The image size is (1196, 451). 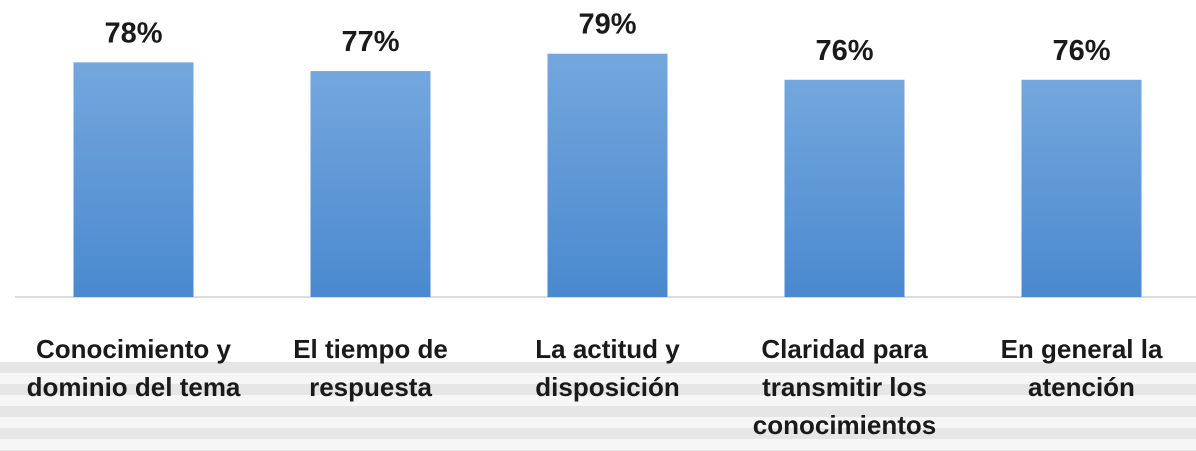 What do you see at coordinates (607, 368) in the screenshot?
I see `x-tick-label: La actitud y disposición` at bounding box center [607, 368].